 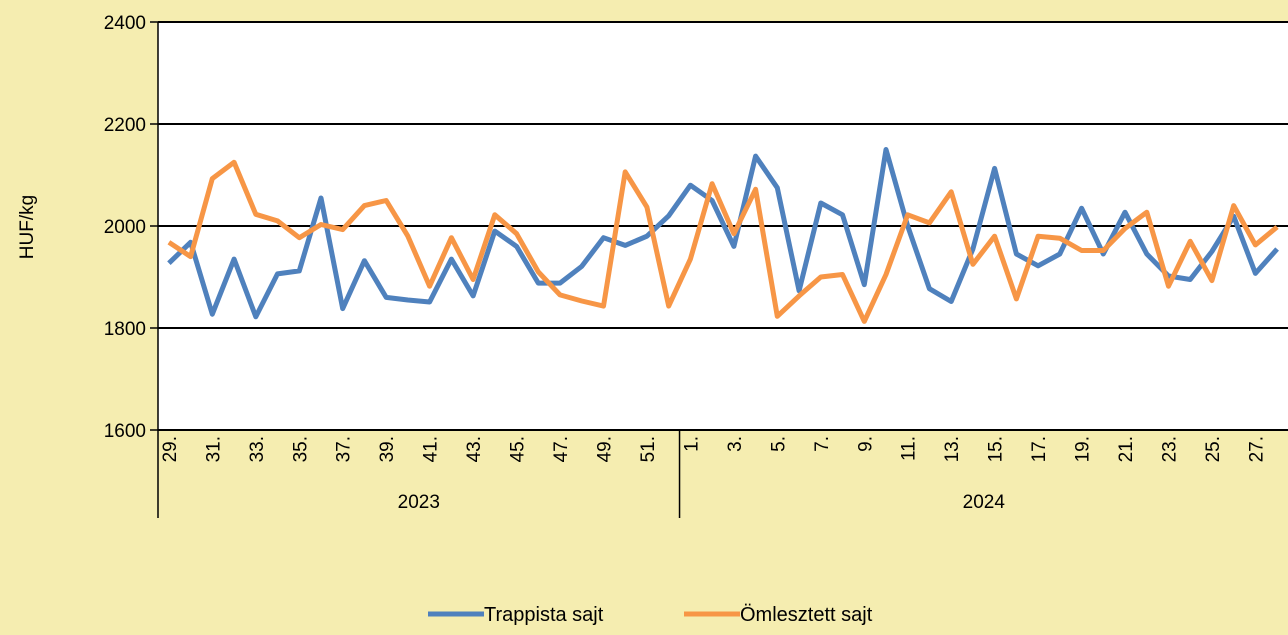 I want to click on x-tick-label: 27., so click(x=1256, y=449).